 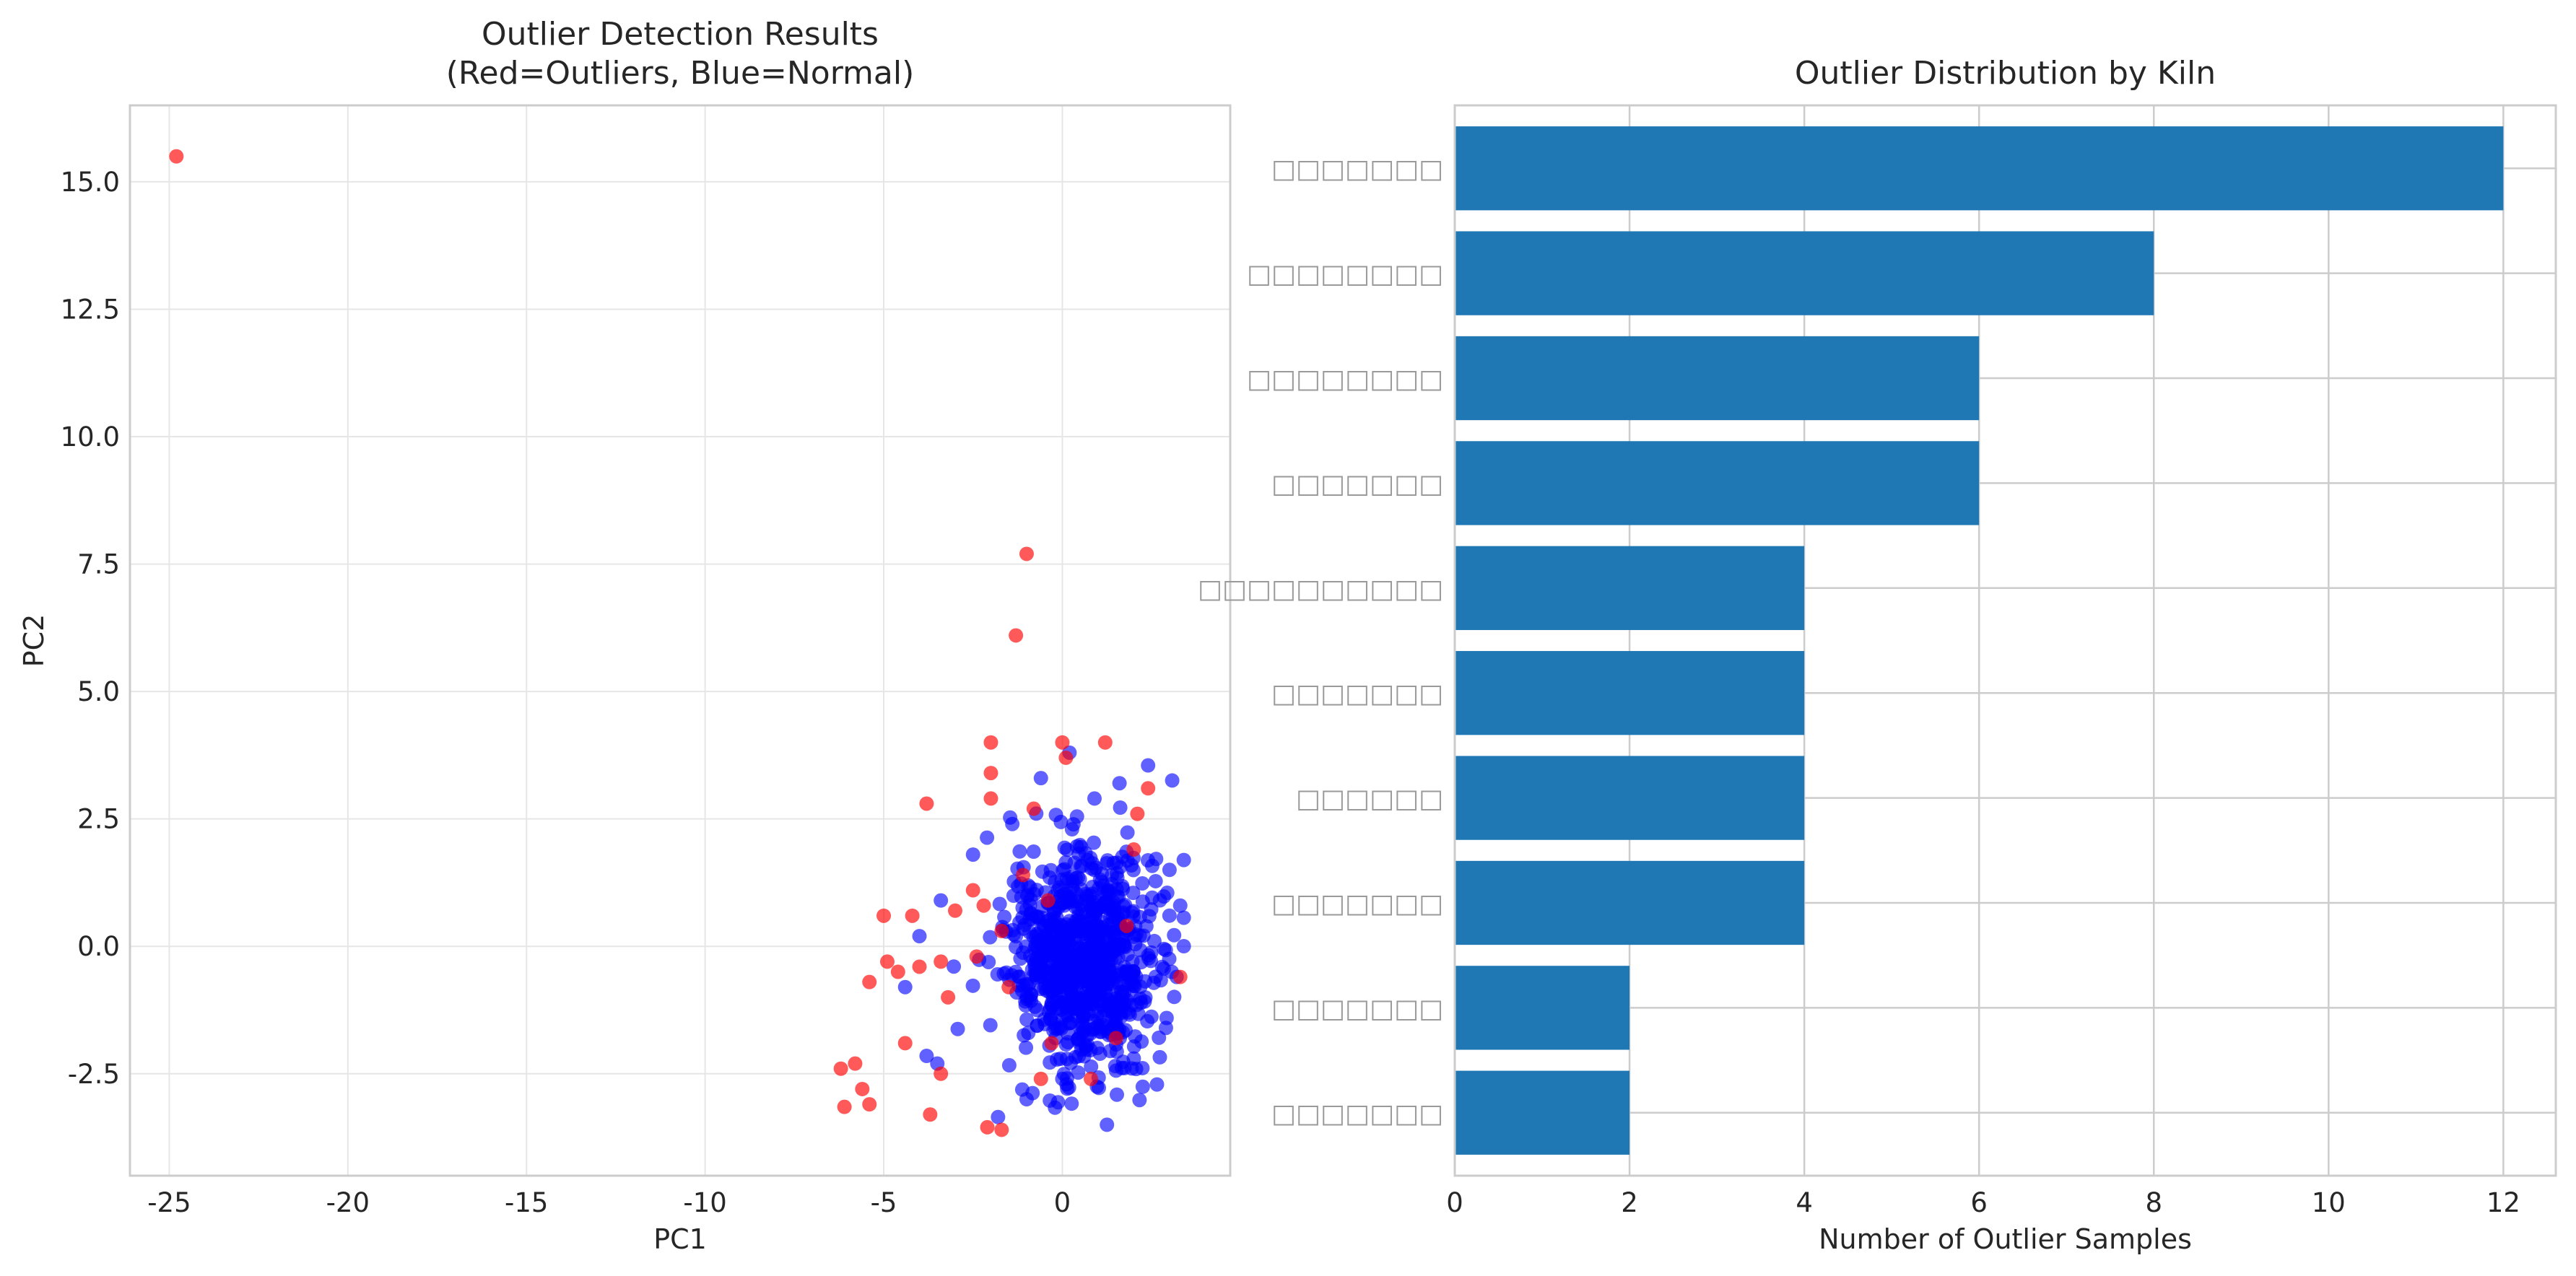 I want to click on bar-x-tick-label: 2, so click(x=1630, y=1202).